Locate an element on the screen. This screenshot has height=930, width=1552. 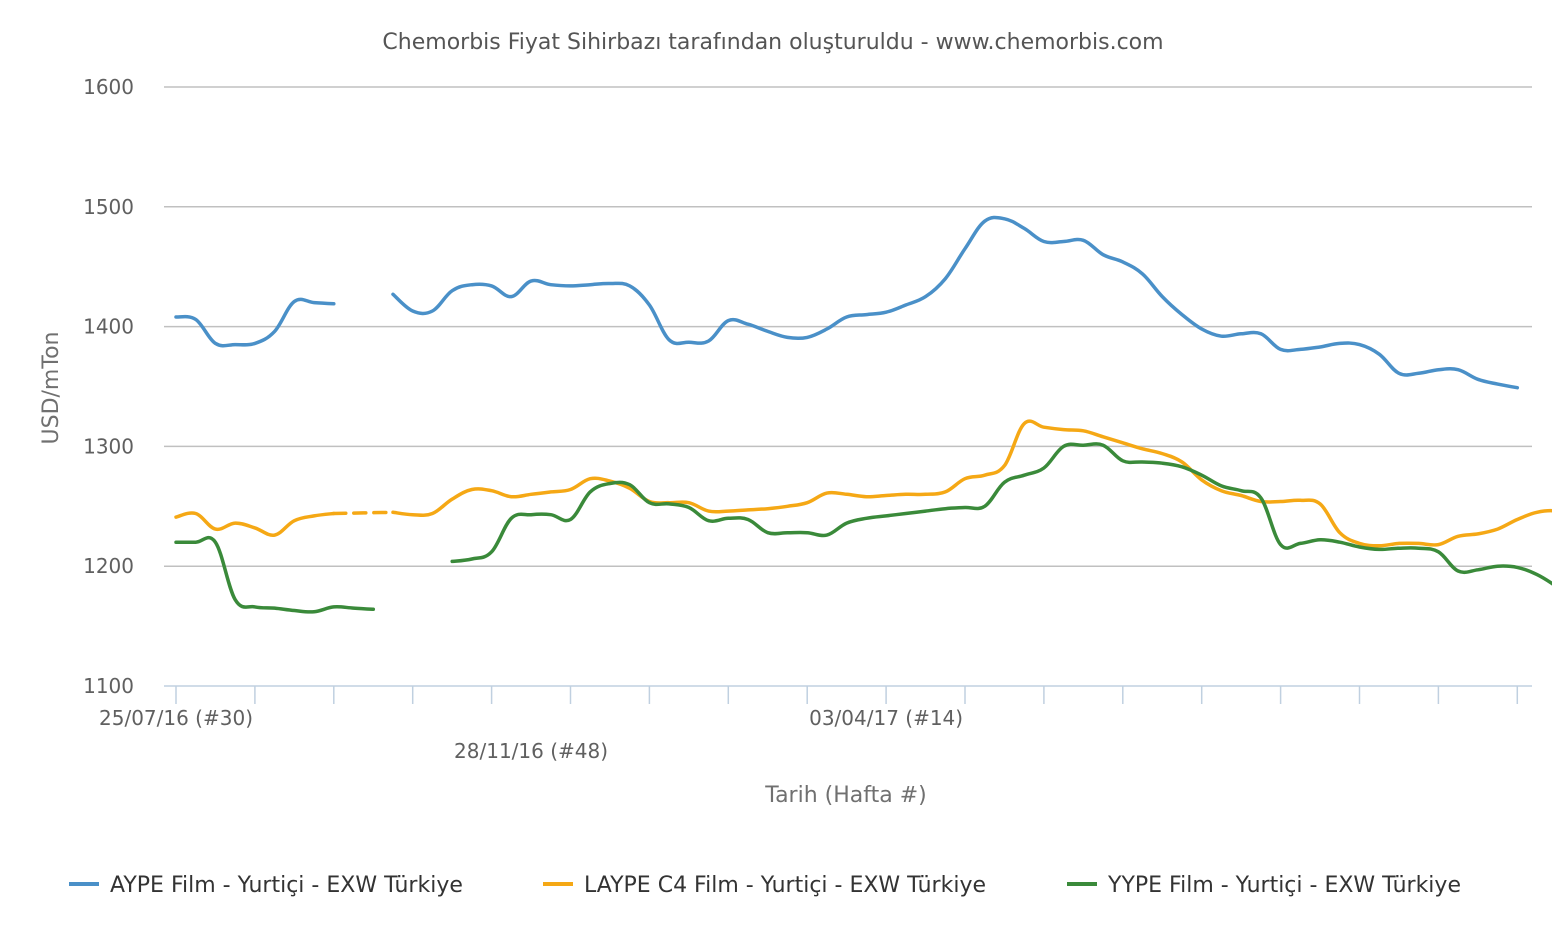
x-tick-label: 25/07/16 (#30) is located at coordinates (176, 718).